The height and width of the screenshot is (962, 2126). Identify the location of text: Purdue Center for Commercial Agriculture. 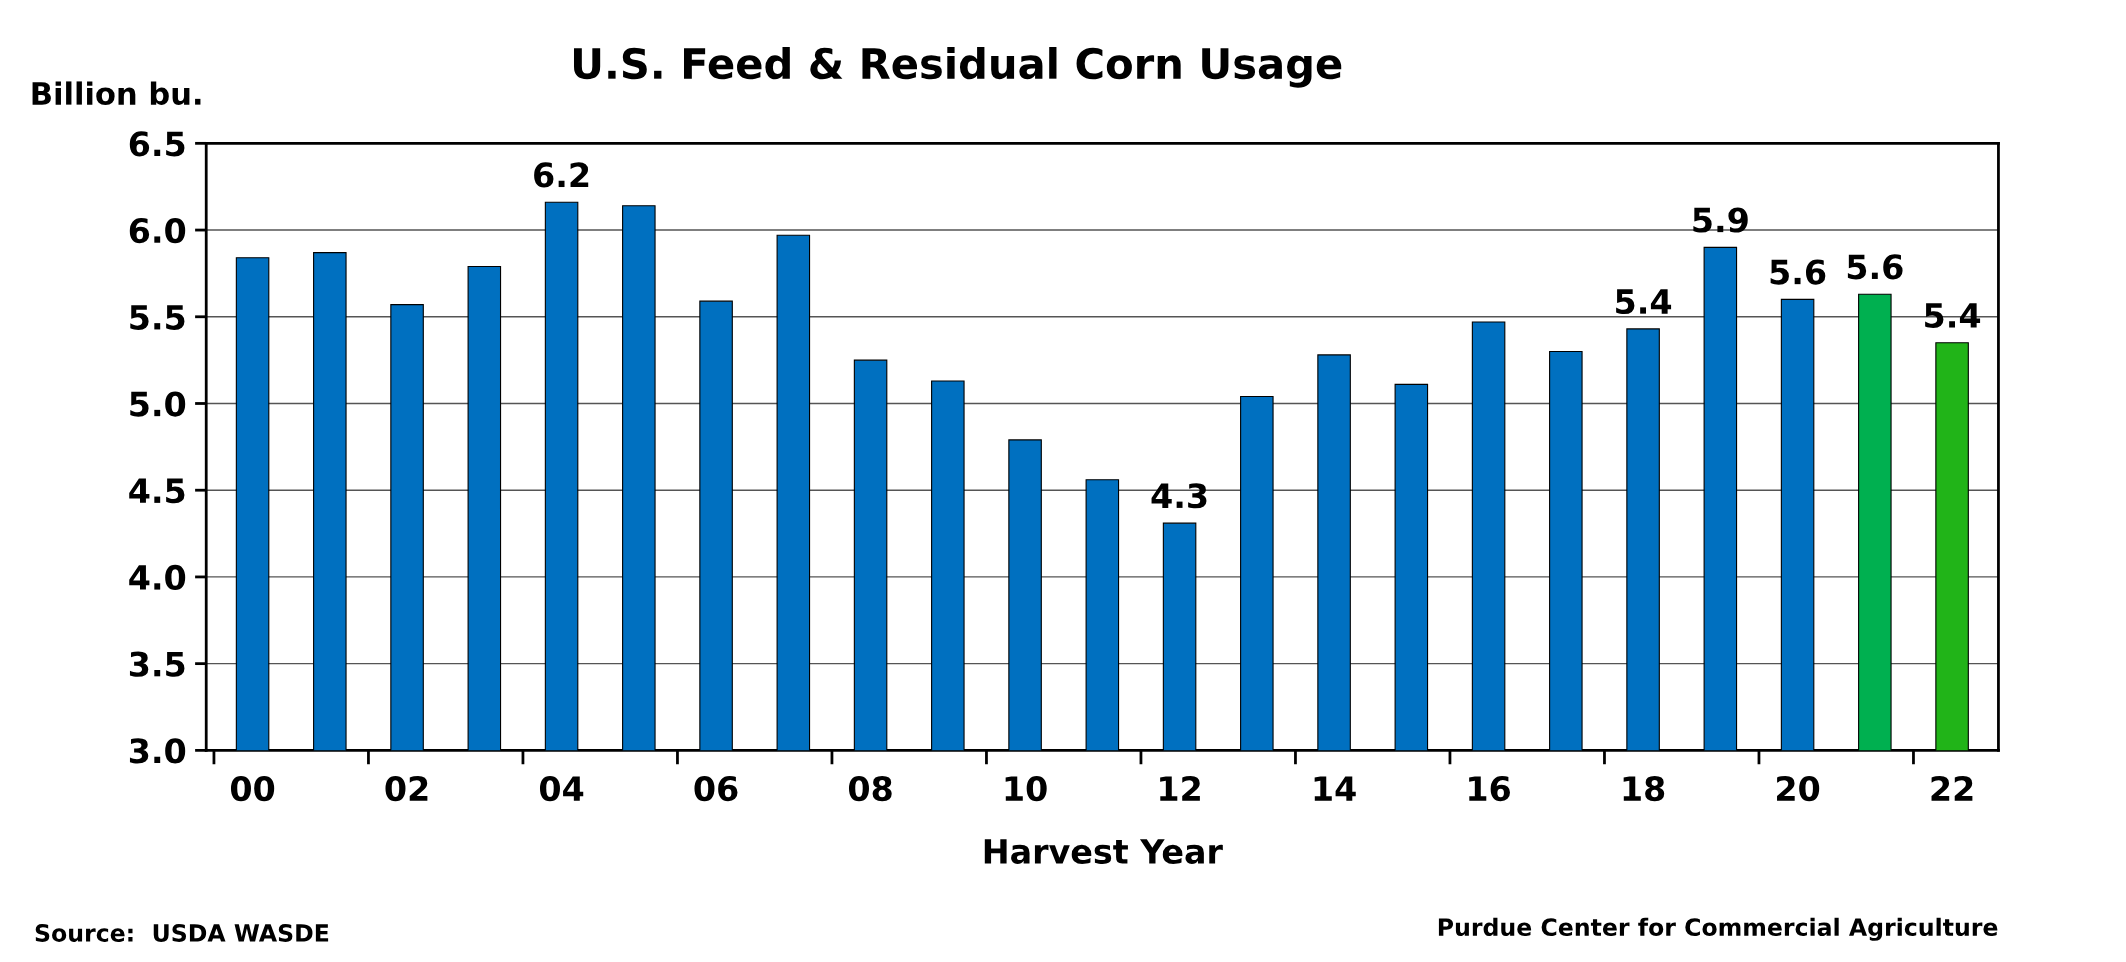
(1718, 929).